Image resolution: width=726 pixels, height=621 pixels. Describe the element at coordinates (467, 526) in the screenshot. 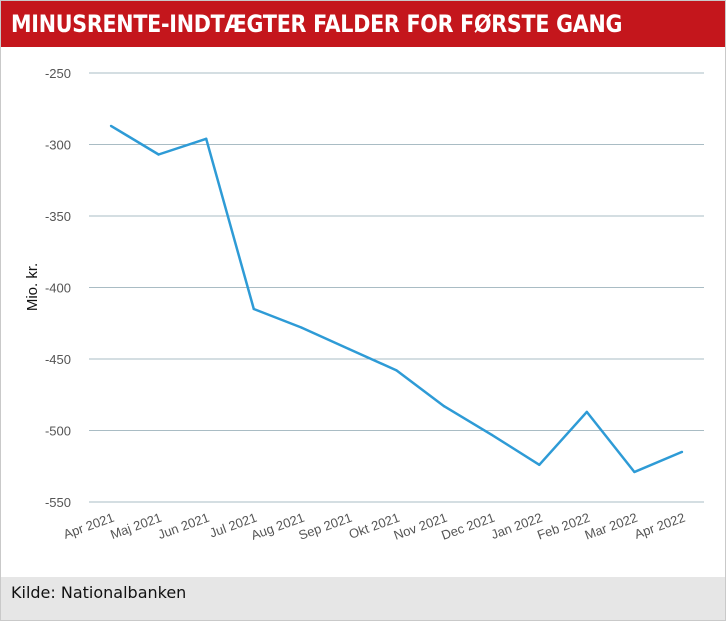

I see `x-tick-label: Dec 2021` at that location.